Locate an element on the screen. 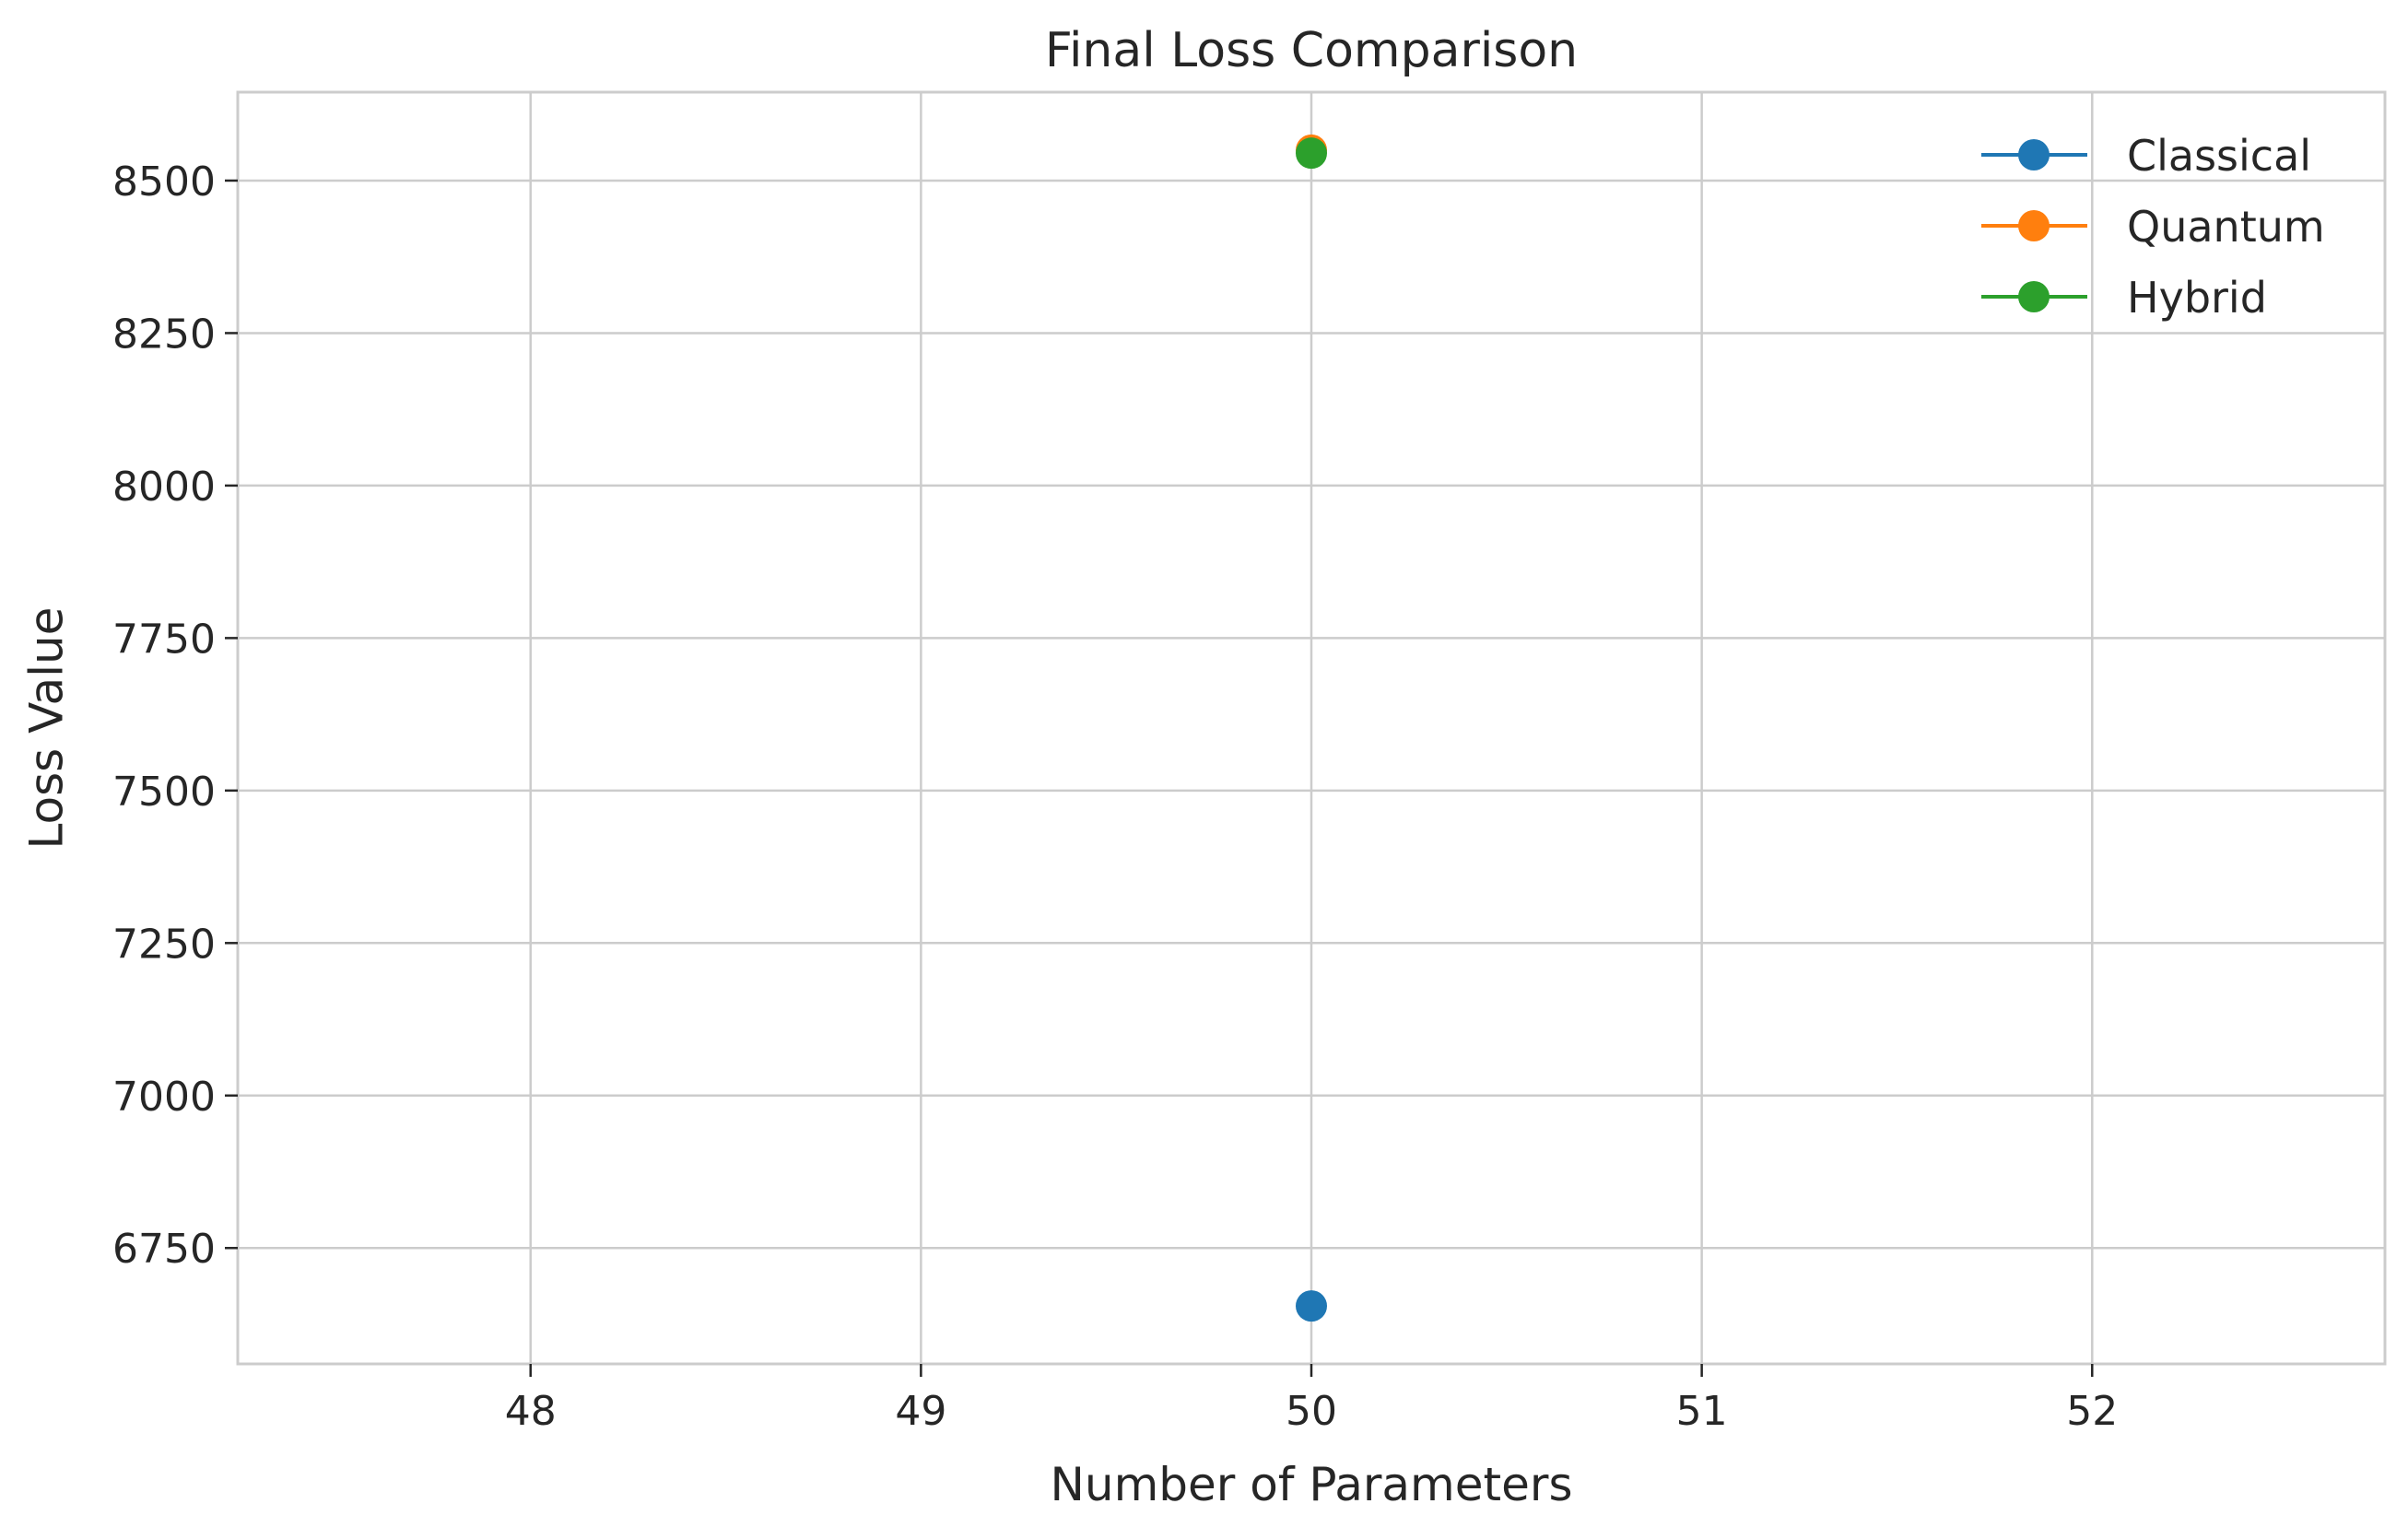 Image resolution: width=2408 pixels, height=1539 pixels. legend-item-quantum: Quantum is located at coordinates (2153, 227).